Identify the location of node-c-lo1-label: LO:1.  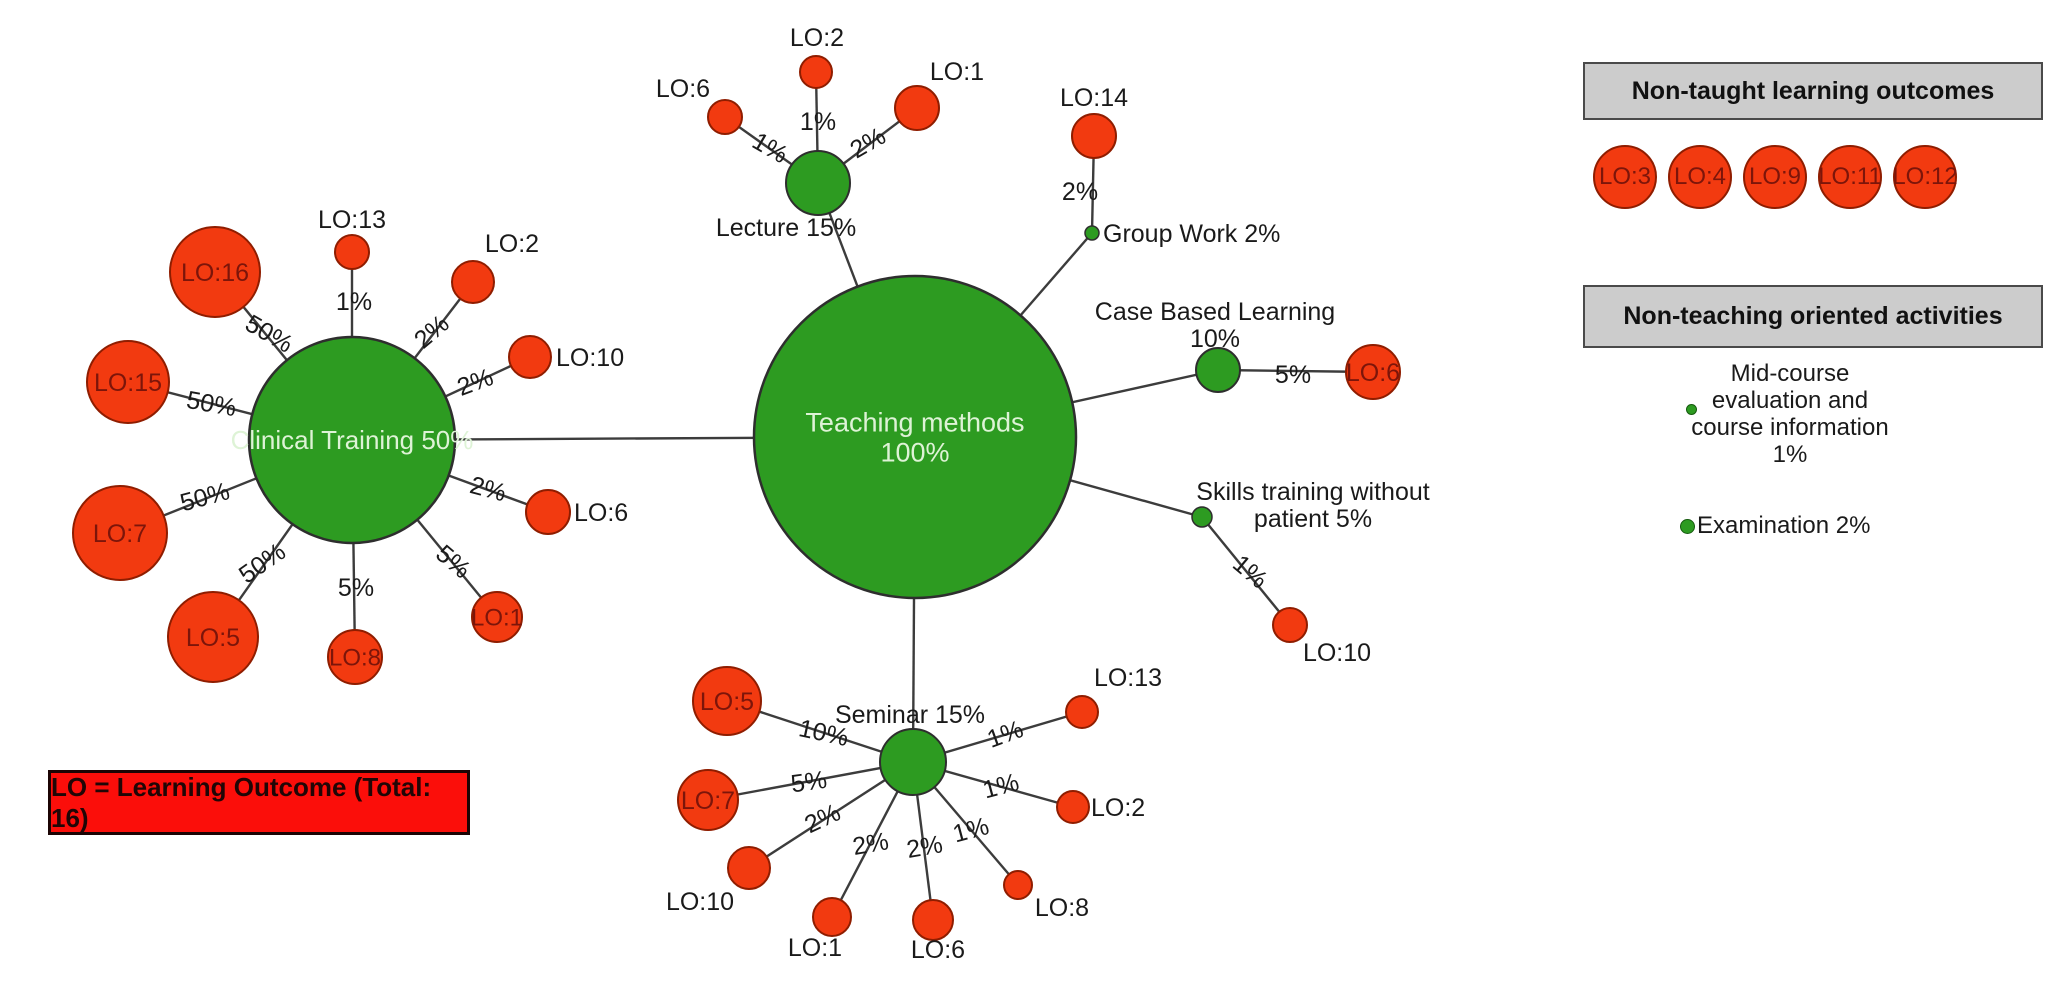
(497, 617).